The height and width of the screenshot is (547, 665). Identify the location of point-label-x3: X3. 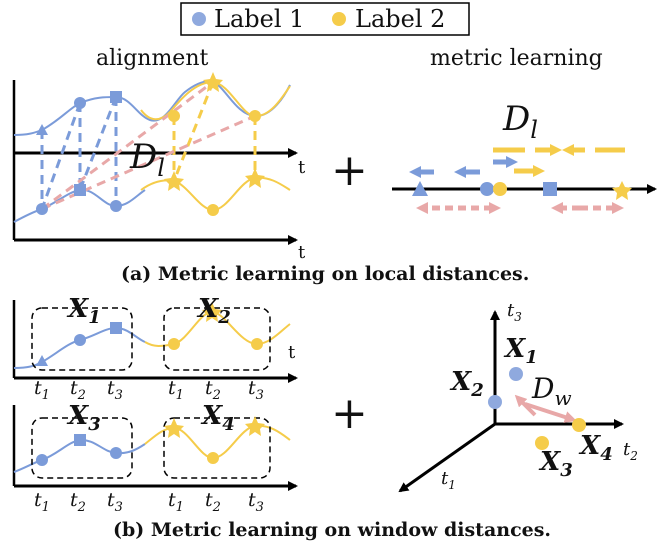
(555, 464).